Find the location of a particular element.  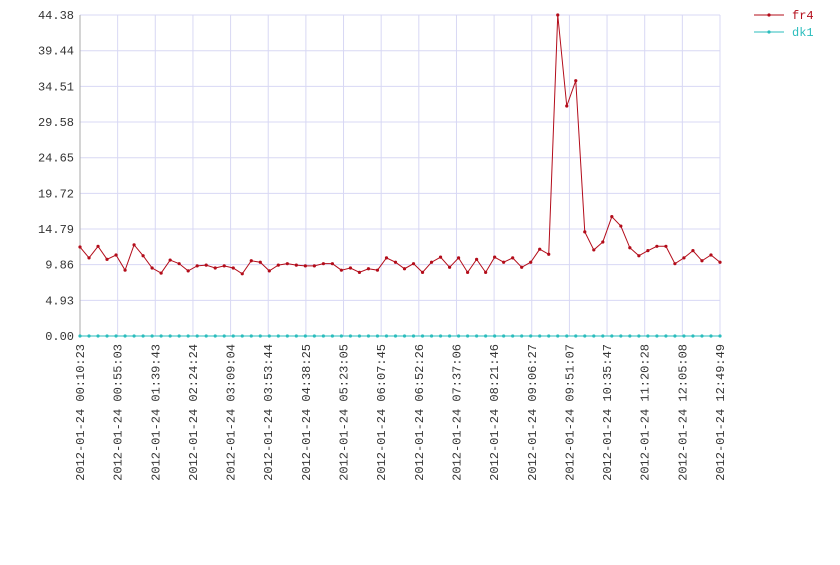

y-tick-label: 34.51 is located at coordinates (56, 87).